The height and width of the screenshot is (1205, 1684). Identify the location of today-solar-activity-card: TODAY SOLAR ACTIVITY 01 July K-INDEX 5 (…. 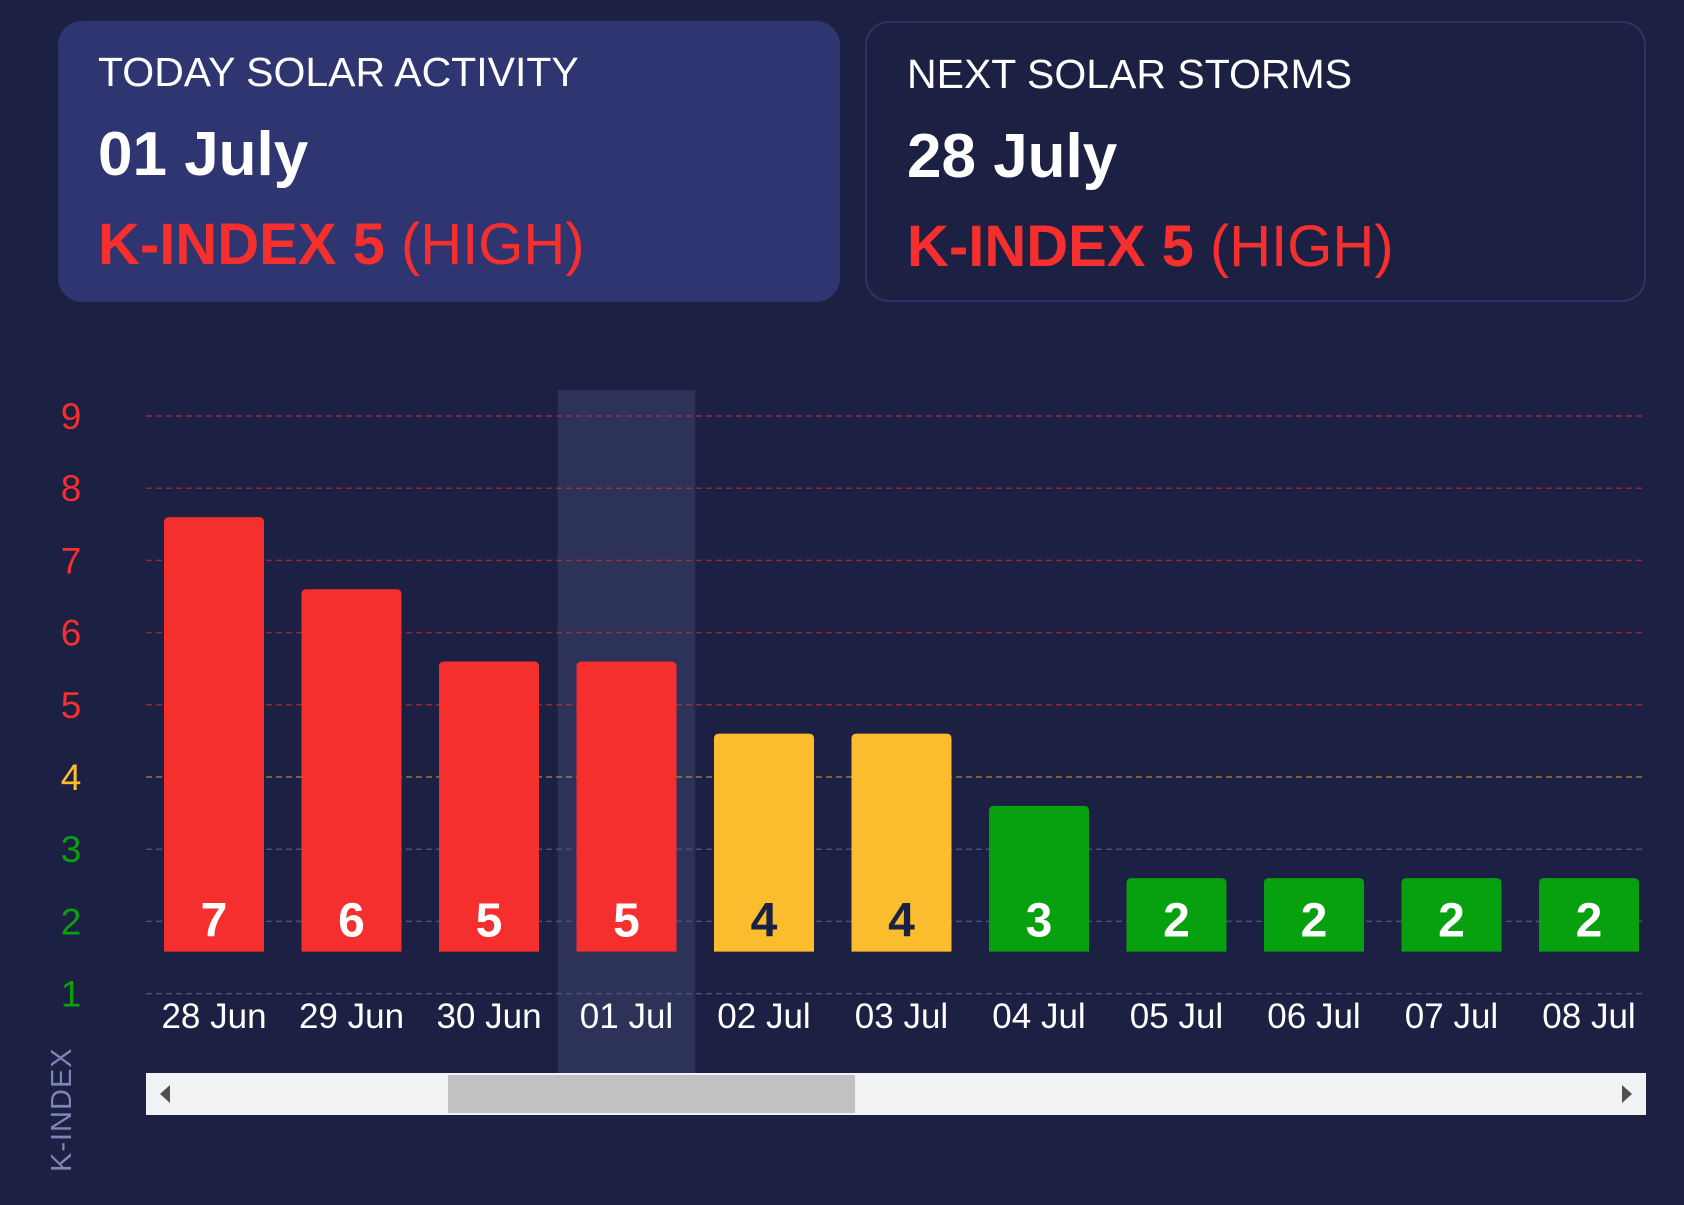
(449, 161).